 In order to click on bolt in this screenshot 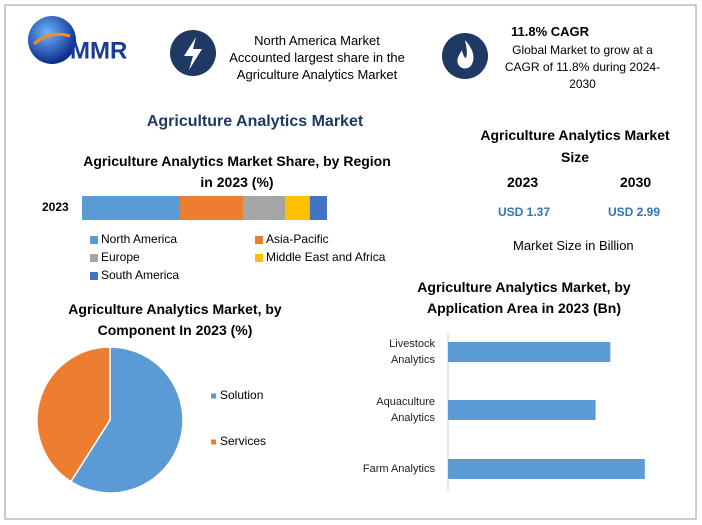, I will do `click(193, 53)`.